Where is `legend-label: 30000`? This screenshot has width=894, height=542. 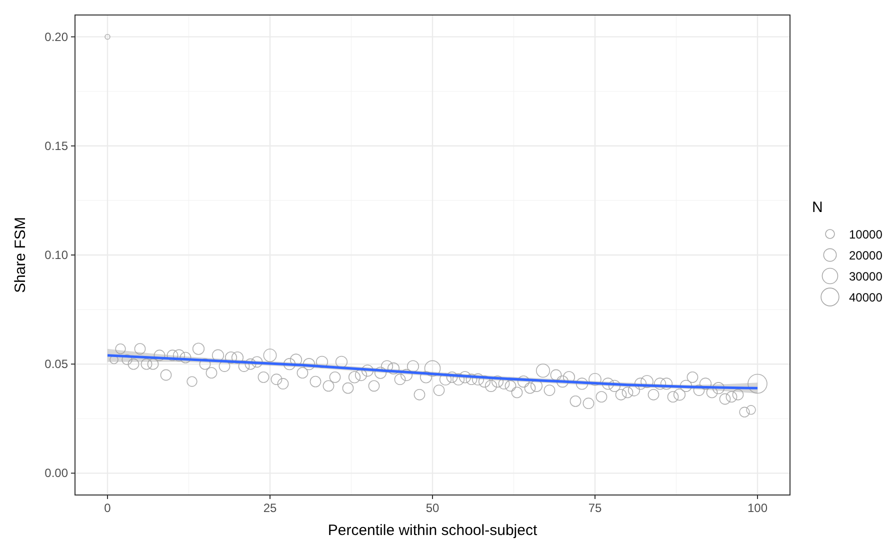 legend-label: 30000 is located at coordinates (866, 277).